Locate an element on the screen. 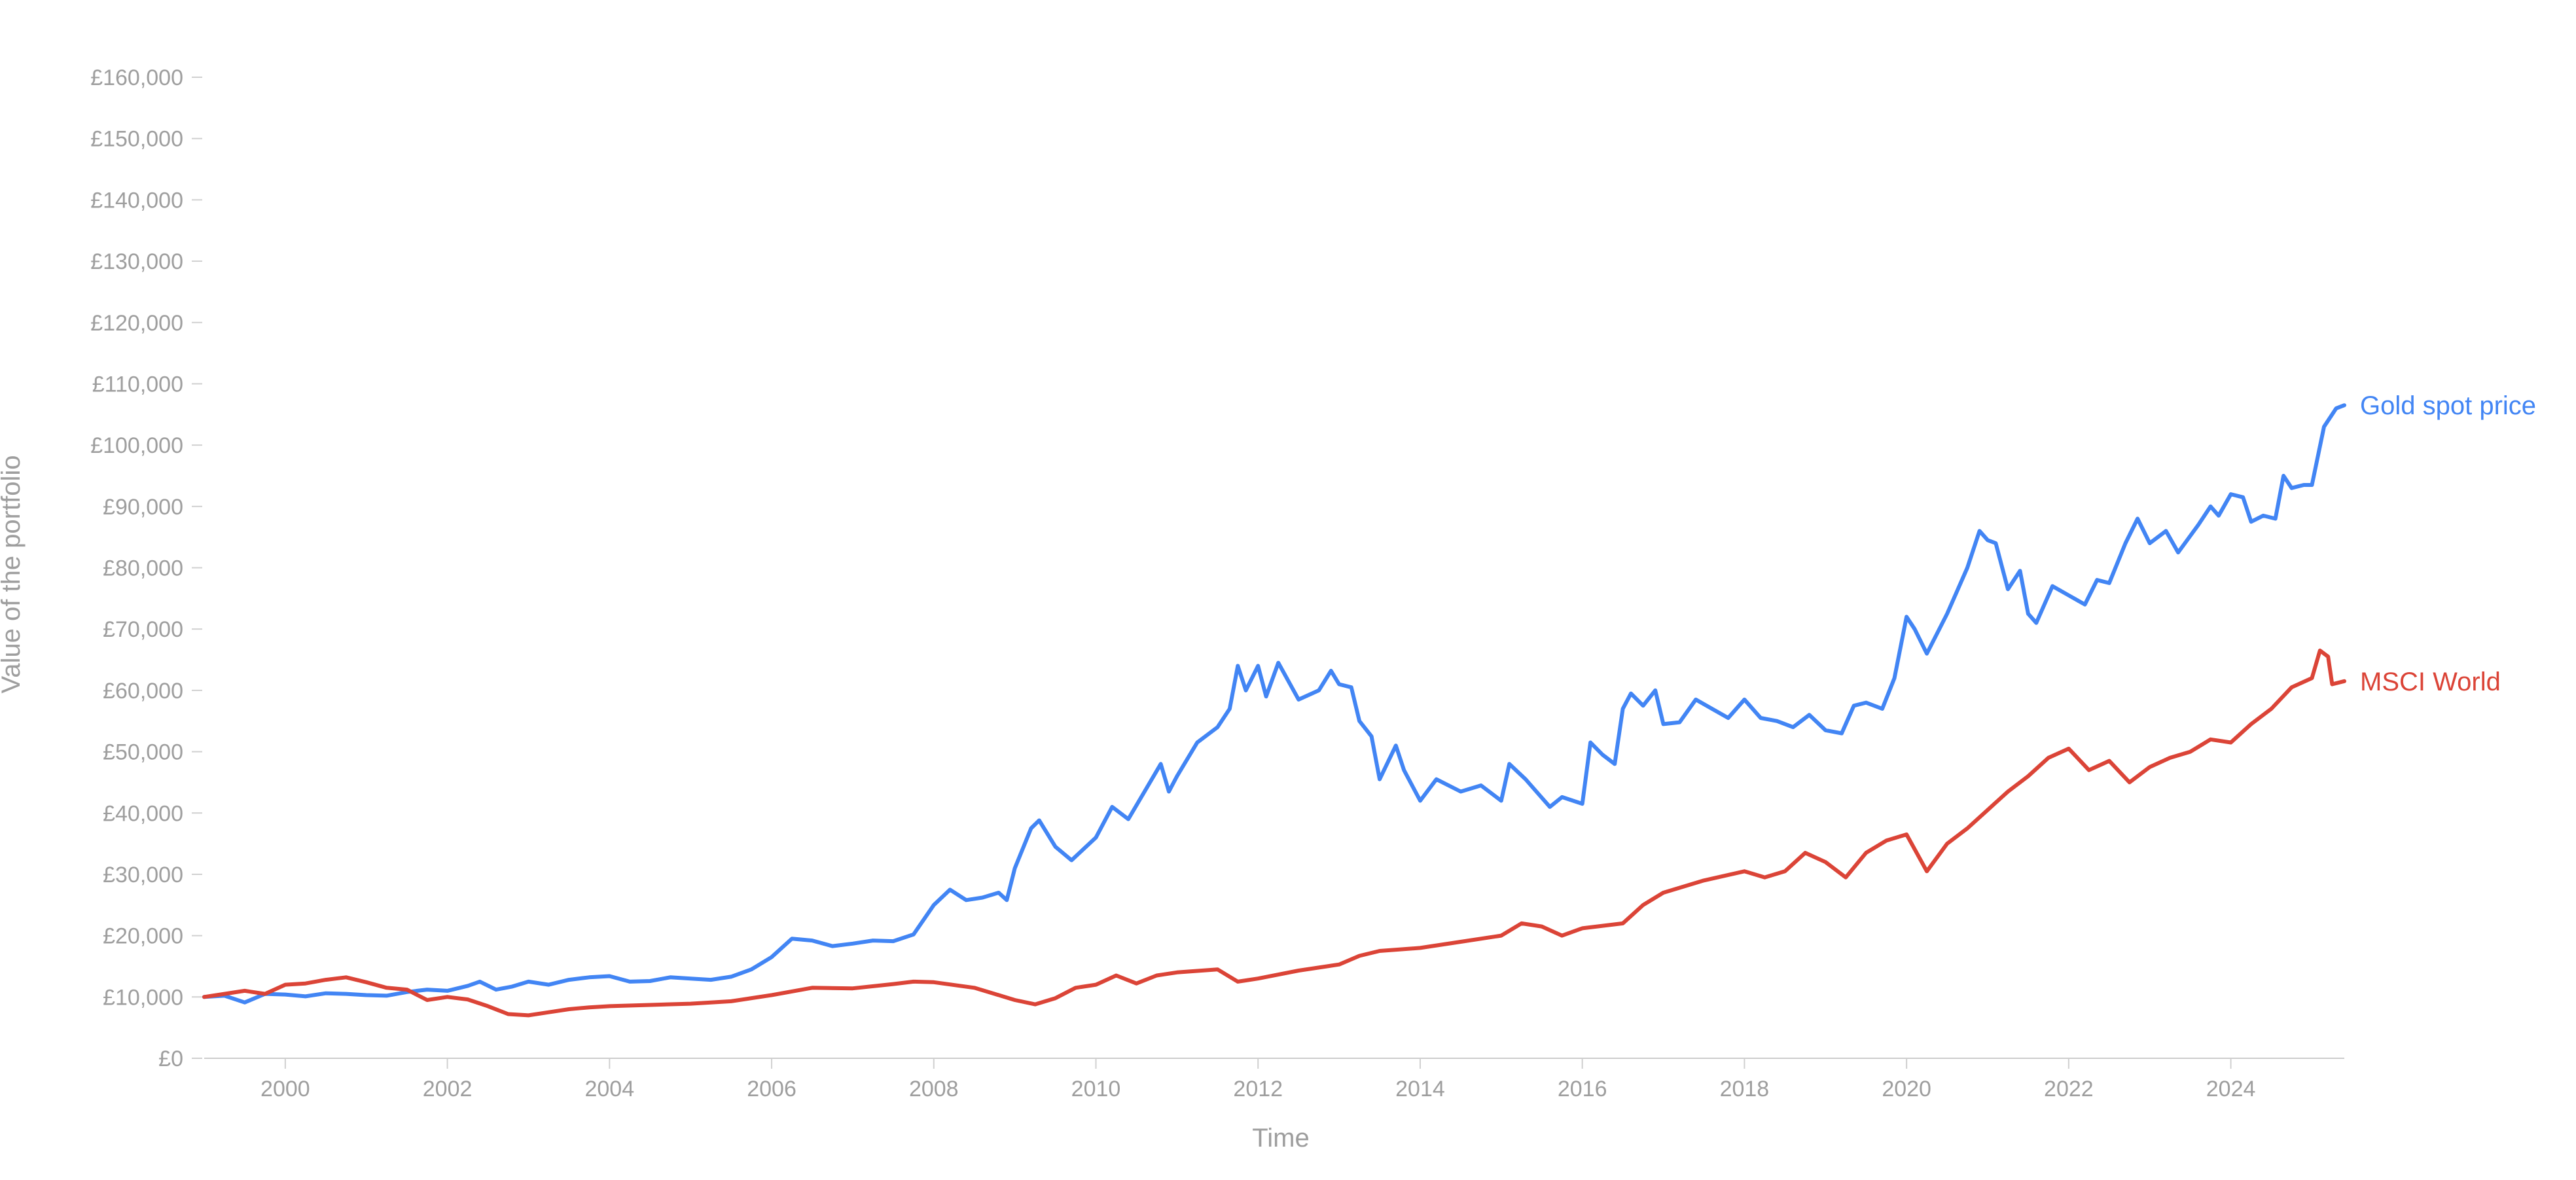 Image resolution: width=2576 pixels, height=1180 pixels. y-tick-label: £140,000 is located at coordinates (136, 201).